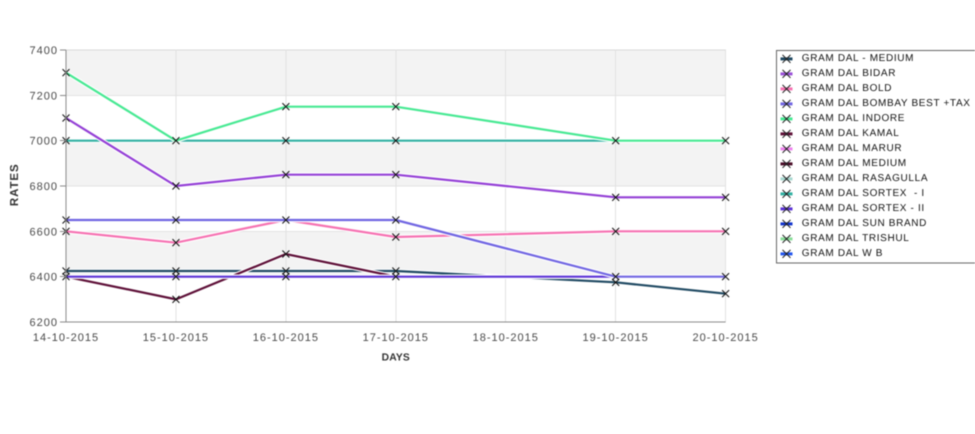  What do you see at coordinates (851, 133) in the screenshot?
I see `svg-text: GRAM DAL KAMAL` at bounding box center [851, 133].